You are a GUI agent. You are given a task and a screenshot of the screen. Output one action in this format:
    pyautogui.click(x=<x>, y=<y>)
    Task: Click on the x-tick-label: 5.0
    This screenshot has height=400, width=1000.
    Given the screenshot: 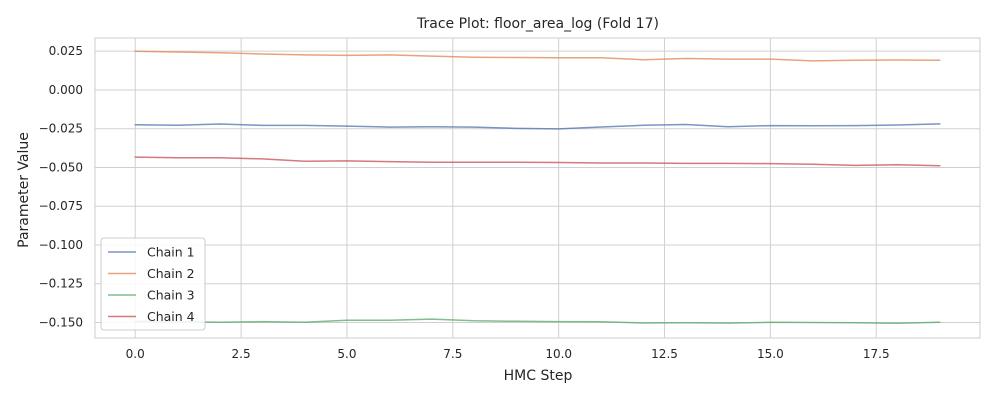 What is the action you would take?
    pyautogui.click(x=346, y=354)
    